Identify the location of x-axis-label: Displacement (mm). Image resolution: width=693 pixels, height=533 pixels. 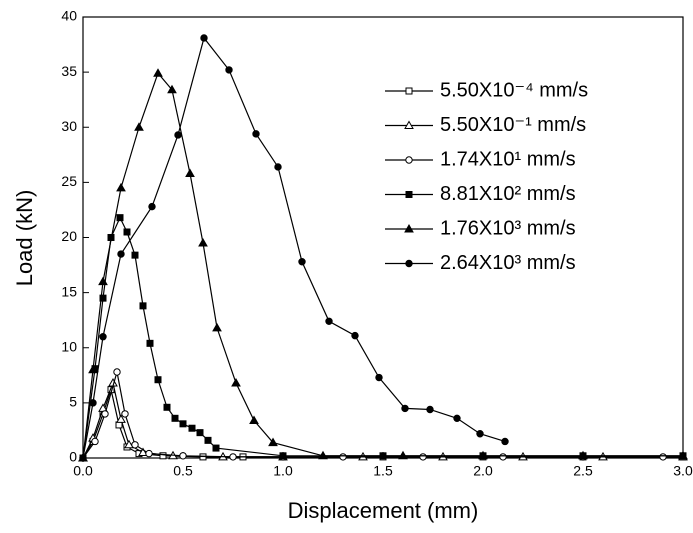
(383, 510).